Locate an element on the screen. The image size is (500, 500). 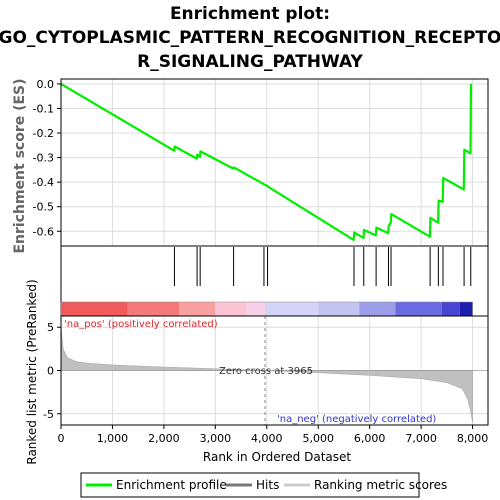
heatmap-bar is located at coordinates (266, 309).